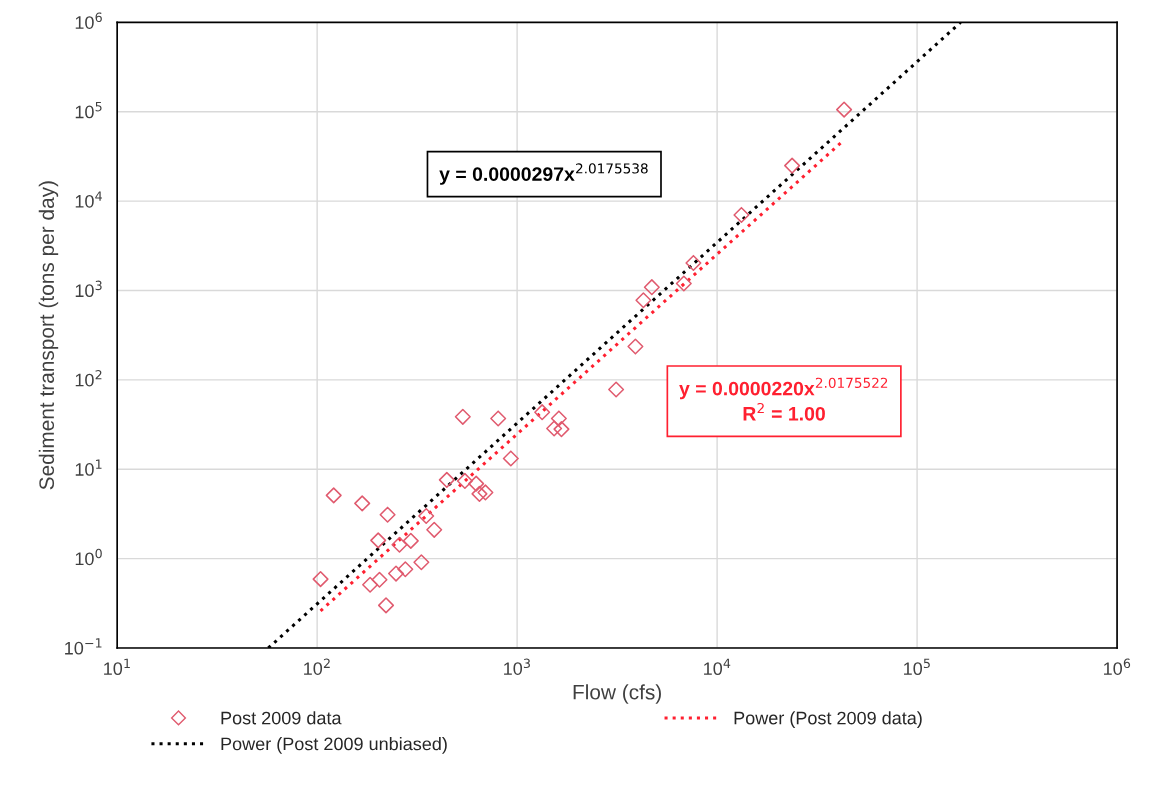 The image size is (1160, 799). Describe the element at coordinates (1117, 666) in the screenshot. I see `x-tick-label: 10$^{6}$` at that location.